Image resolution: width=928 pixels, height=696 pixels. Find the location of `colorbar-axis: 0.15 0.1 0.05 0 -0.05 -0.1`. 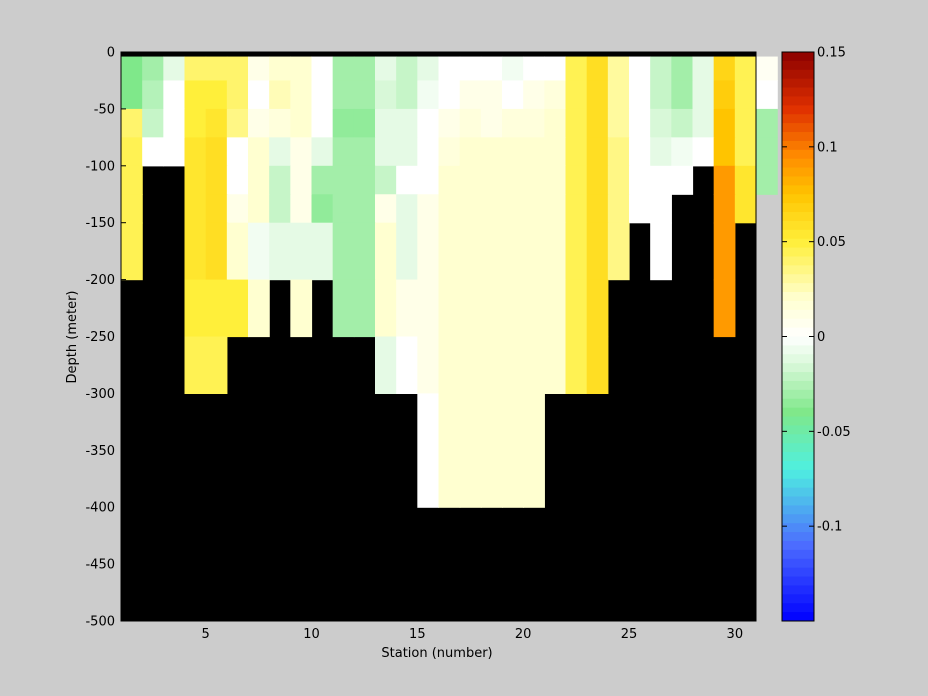

colorbar-axis: 0.15 0.1 0.05 0 -0.05 -0.1 is located at coordinates (816, 290).